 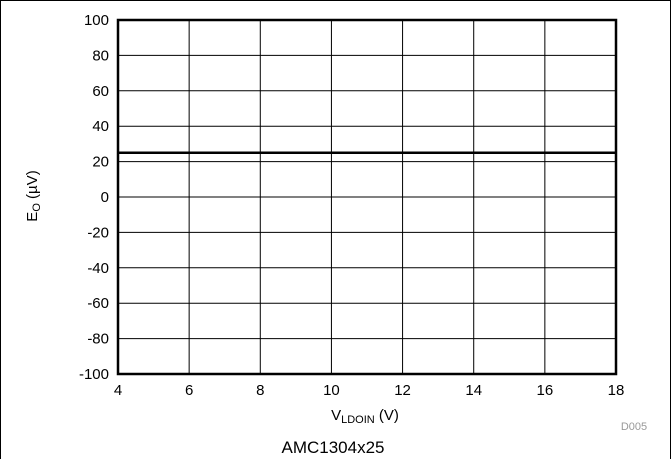 I want to click on x-tick-label: 14, so click(x=473, y=390).